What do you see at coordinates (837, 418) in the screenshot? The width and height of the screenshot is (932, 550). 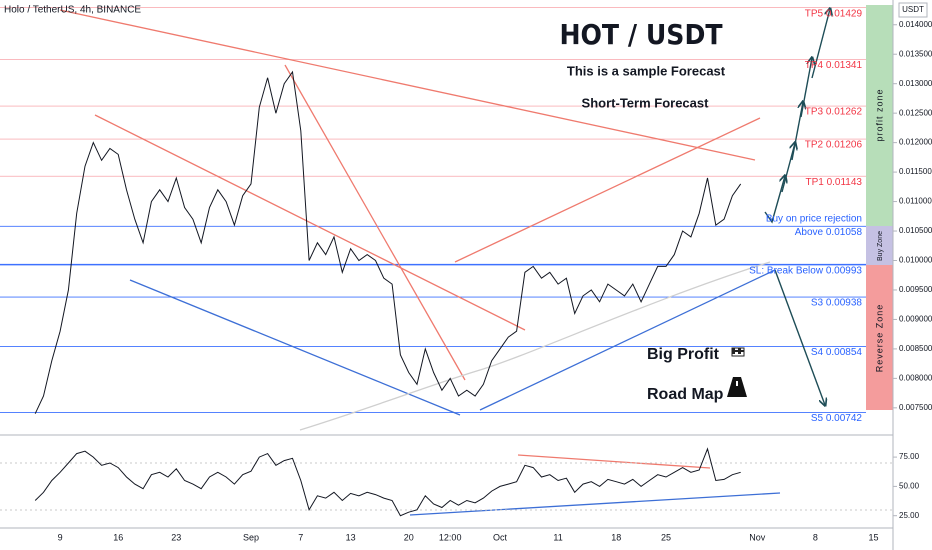 I see `level-label: S5 0.00742` at bounding box center [837, 418].